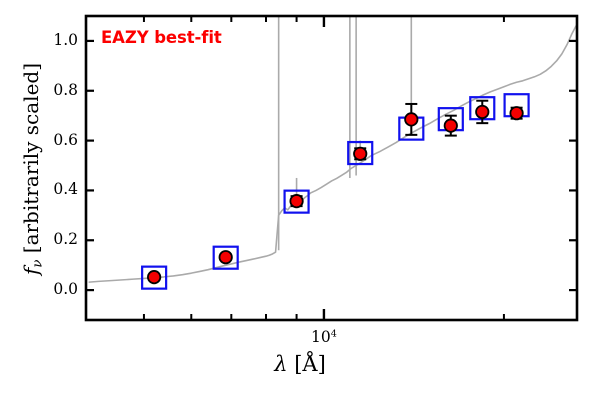  Describe the element at coordinates (65, 139) in the screenshot. I see `y-tick-label: 0.6` at that location.